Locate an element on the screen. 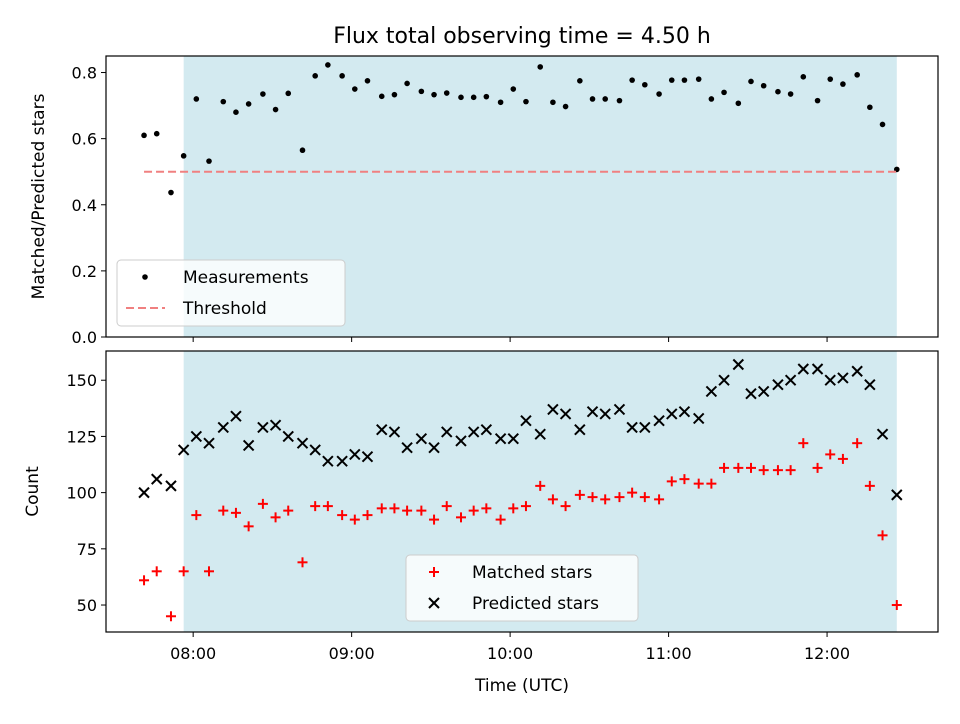 Image resolution: width=960 pixels, height=724 pixels. y-tick-label: 50 is located at coordinates (87, 605).